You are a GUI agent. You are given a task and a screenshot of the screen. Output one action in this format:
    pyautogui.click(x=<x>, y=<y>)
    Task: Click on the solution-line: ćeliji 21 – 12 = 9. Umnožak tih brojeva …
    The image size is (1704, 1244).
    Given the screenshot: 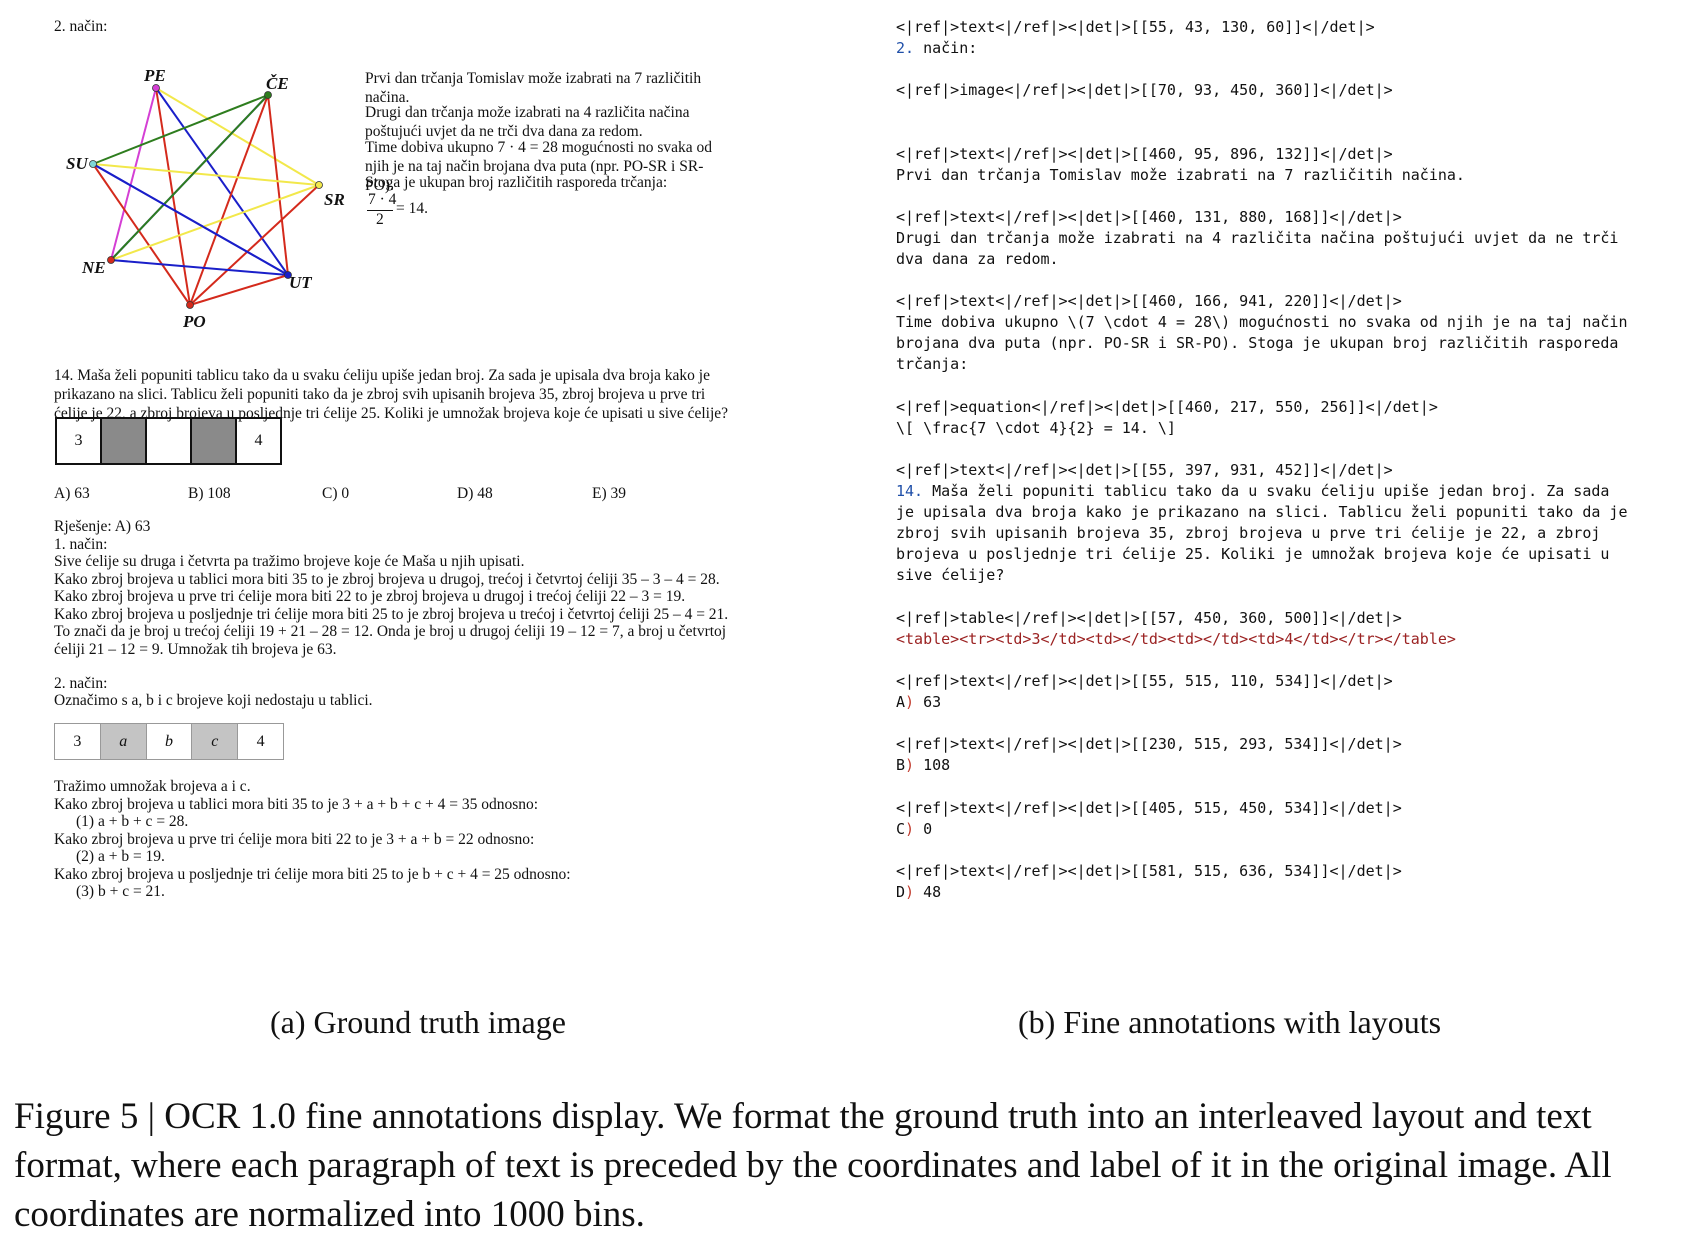 What is the action you would take?
    pyautogui.click(x=195, y=649)
    